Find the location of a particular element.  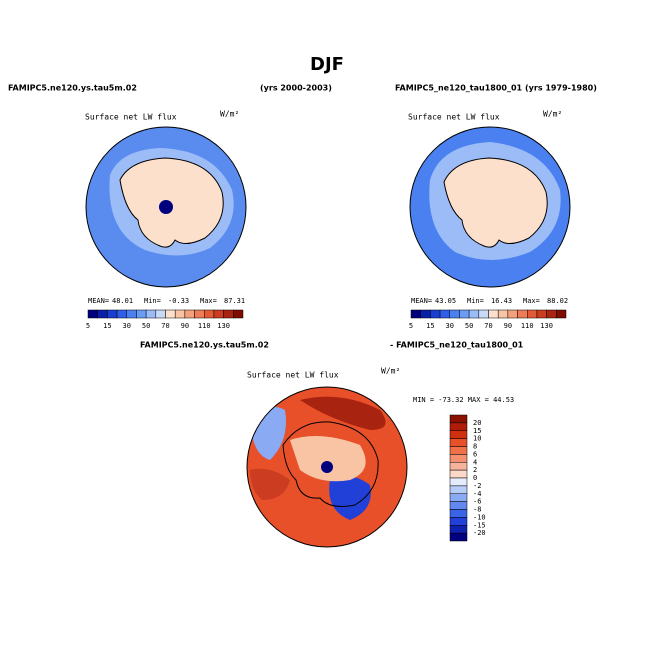

stats: MEAN= 43.05 Min= 16.43 Max= 88.02 is located at coordinates (489, 301).